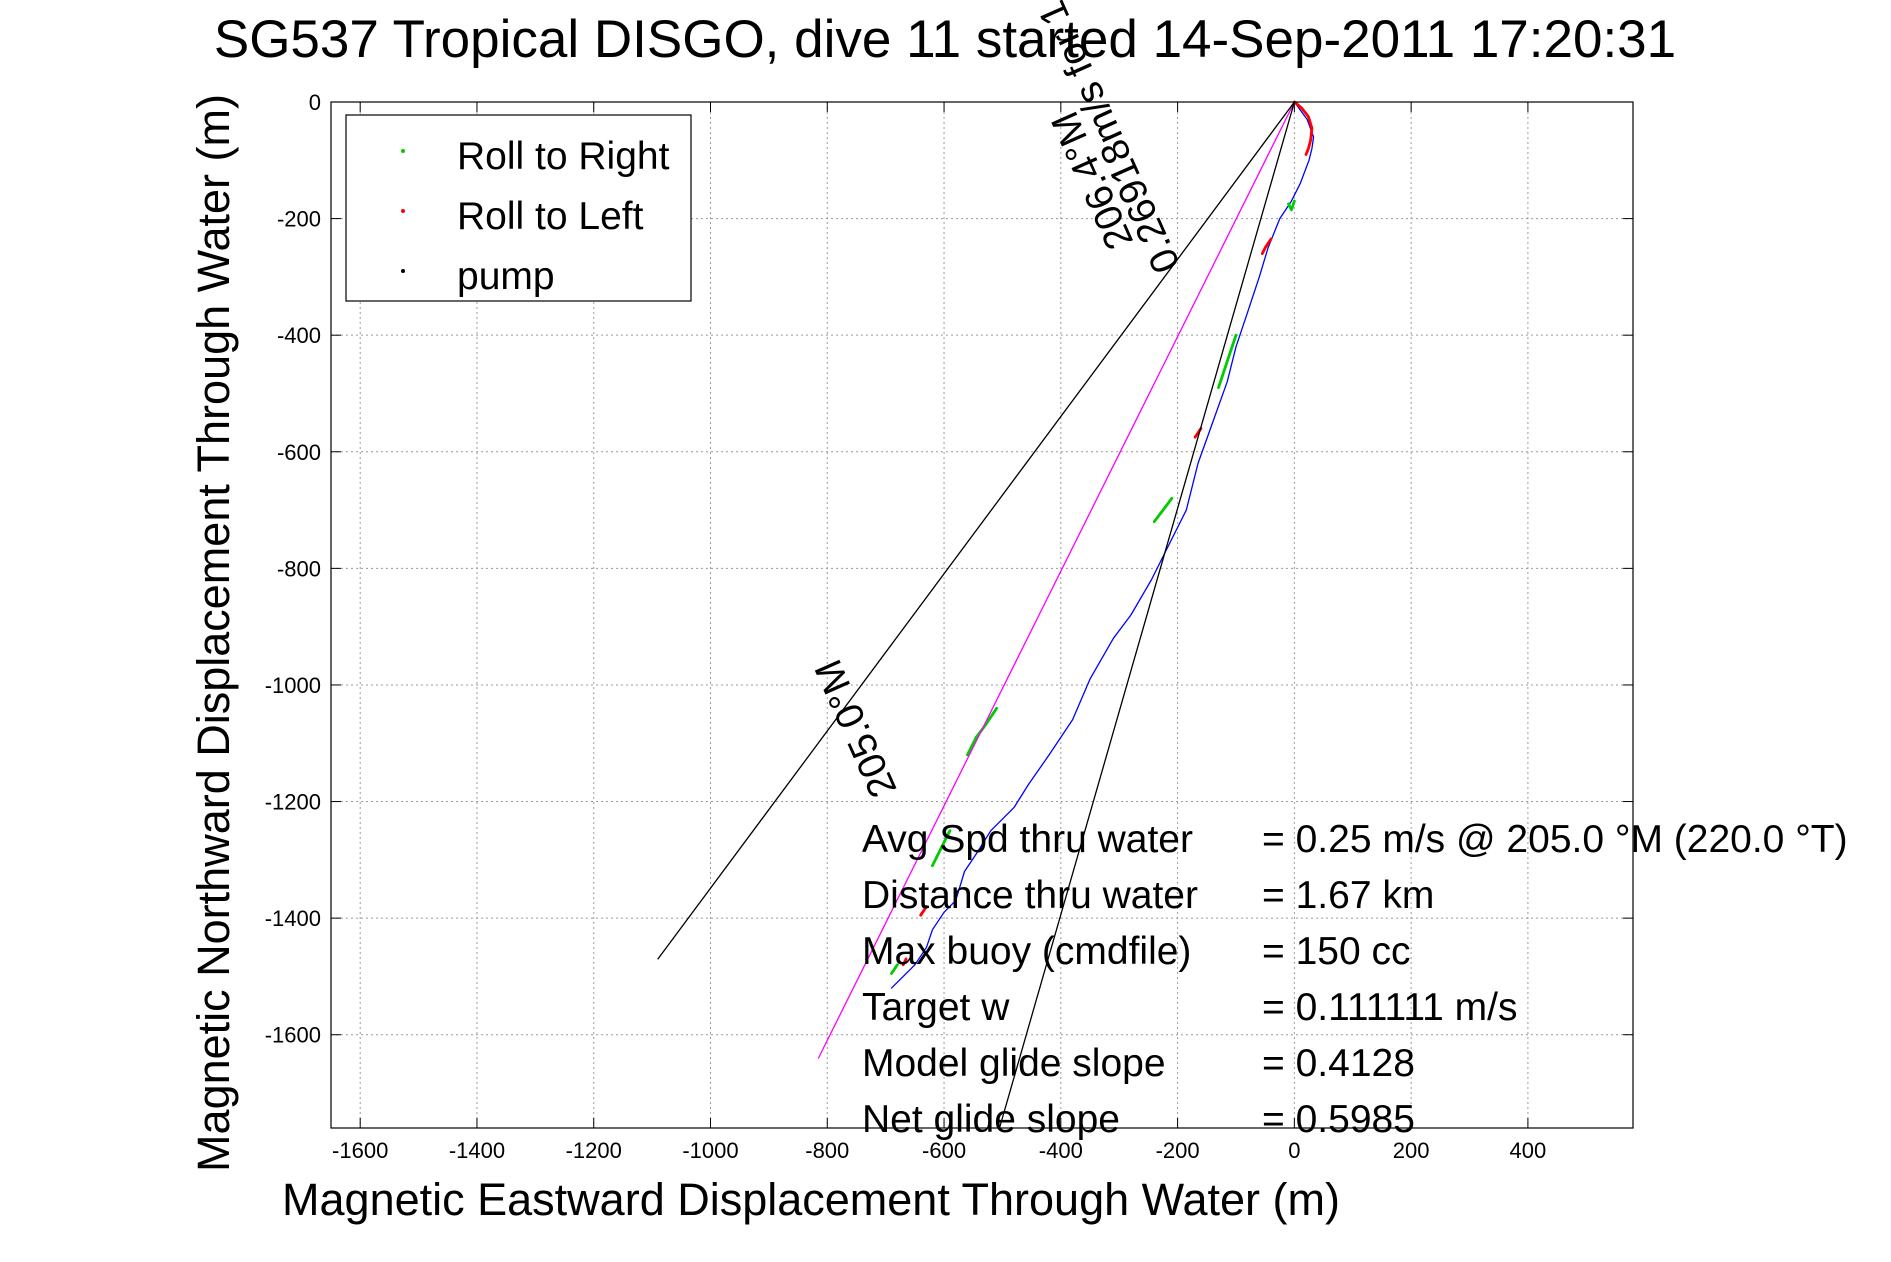 This screenshot has height=1262, width=1891. I want to click on stat-value: = 0.4128, so click(1338, 1063).